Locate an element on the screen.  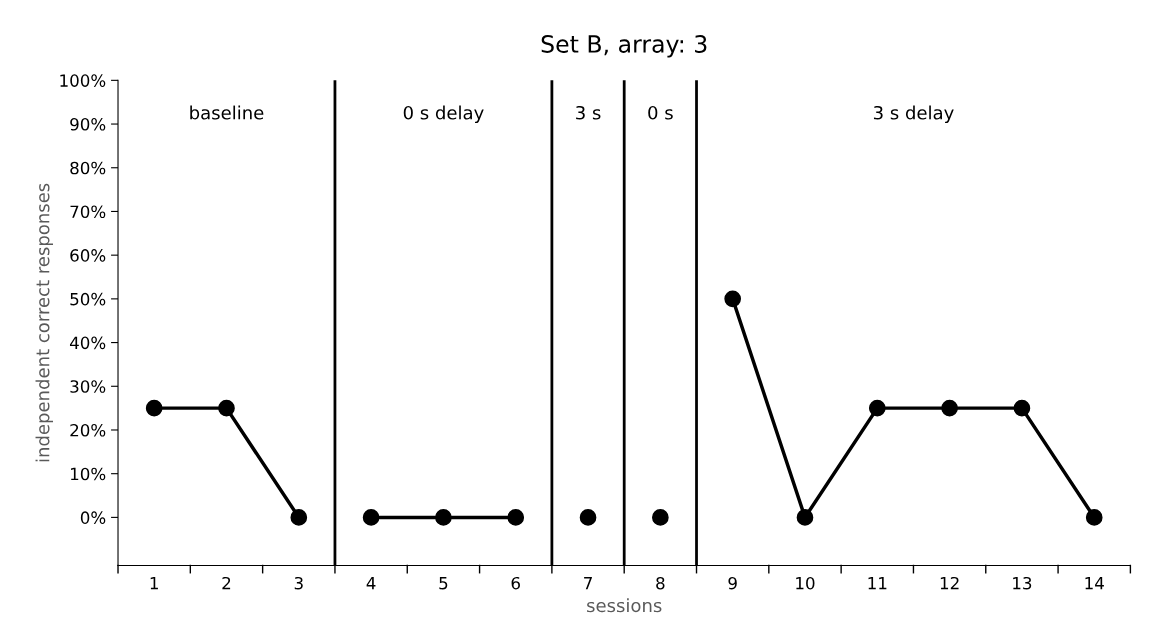
y-tick-label: 100% is located at coordinates (83, 80).